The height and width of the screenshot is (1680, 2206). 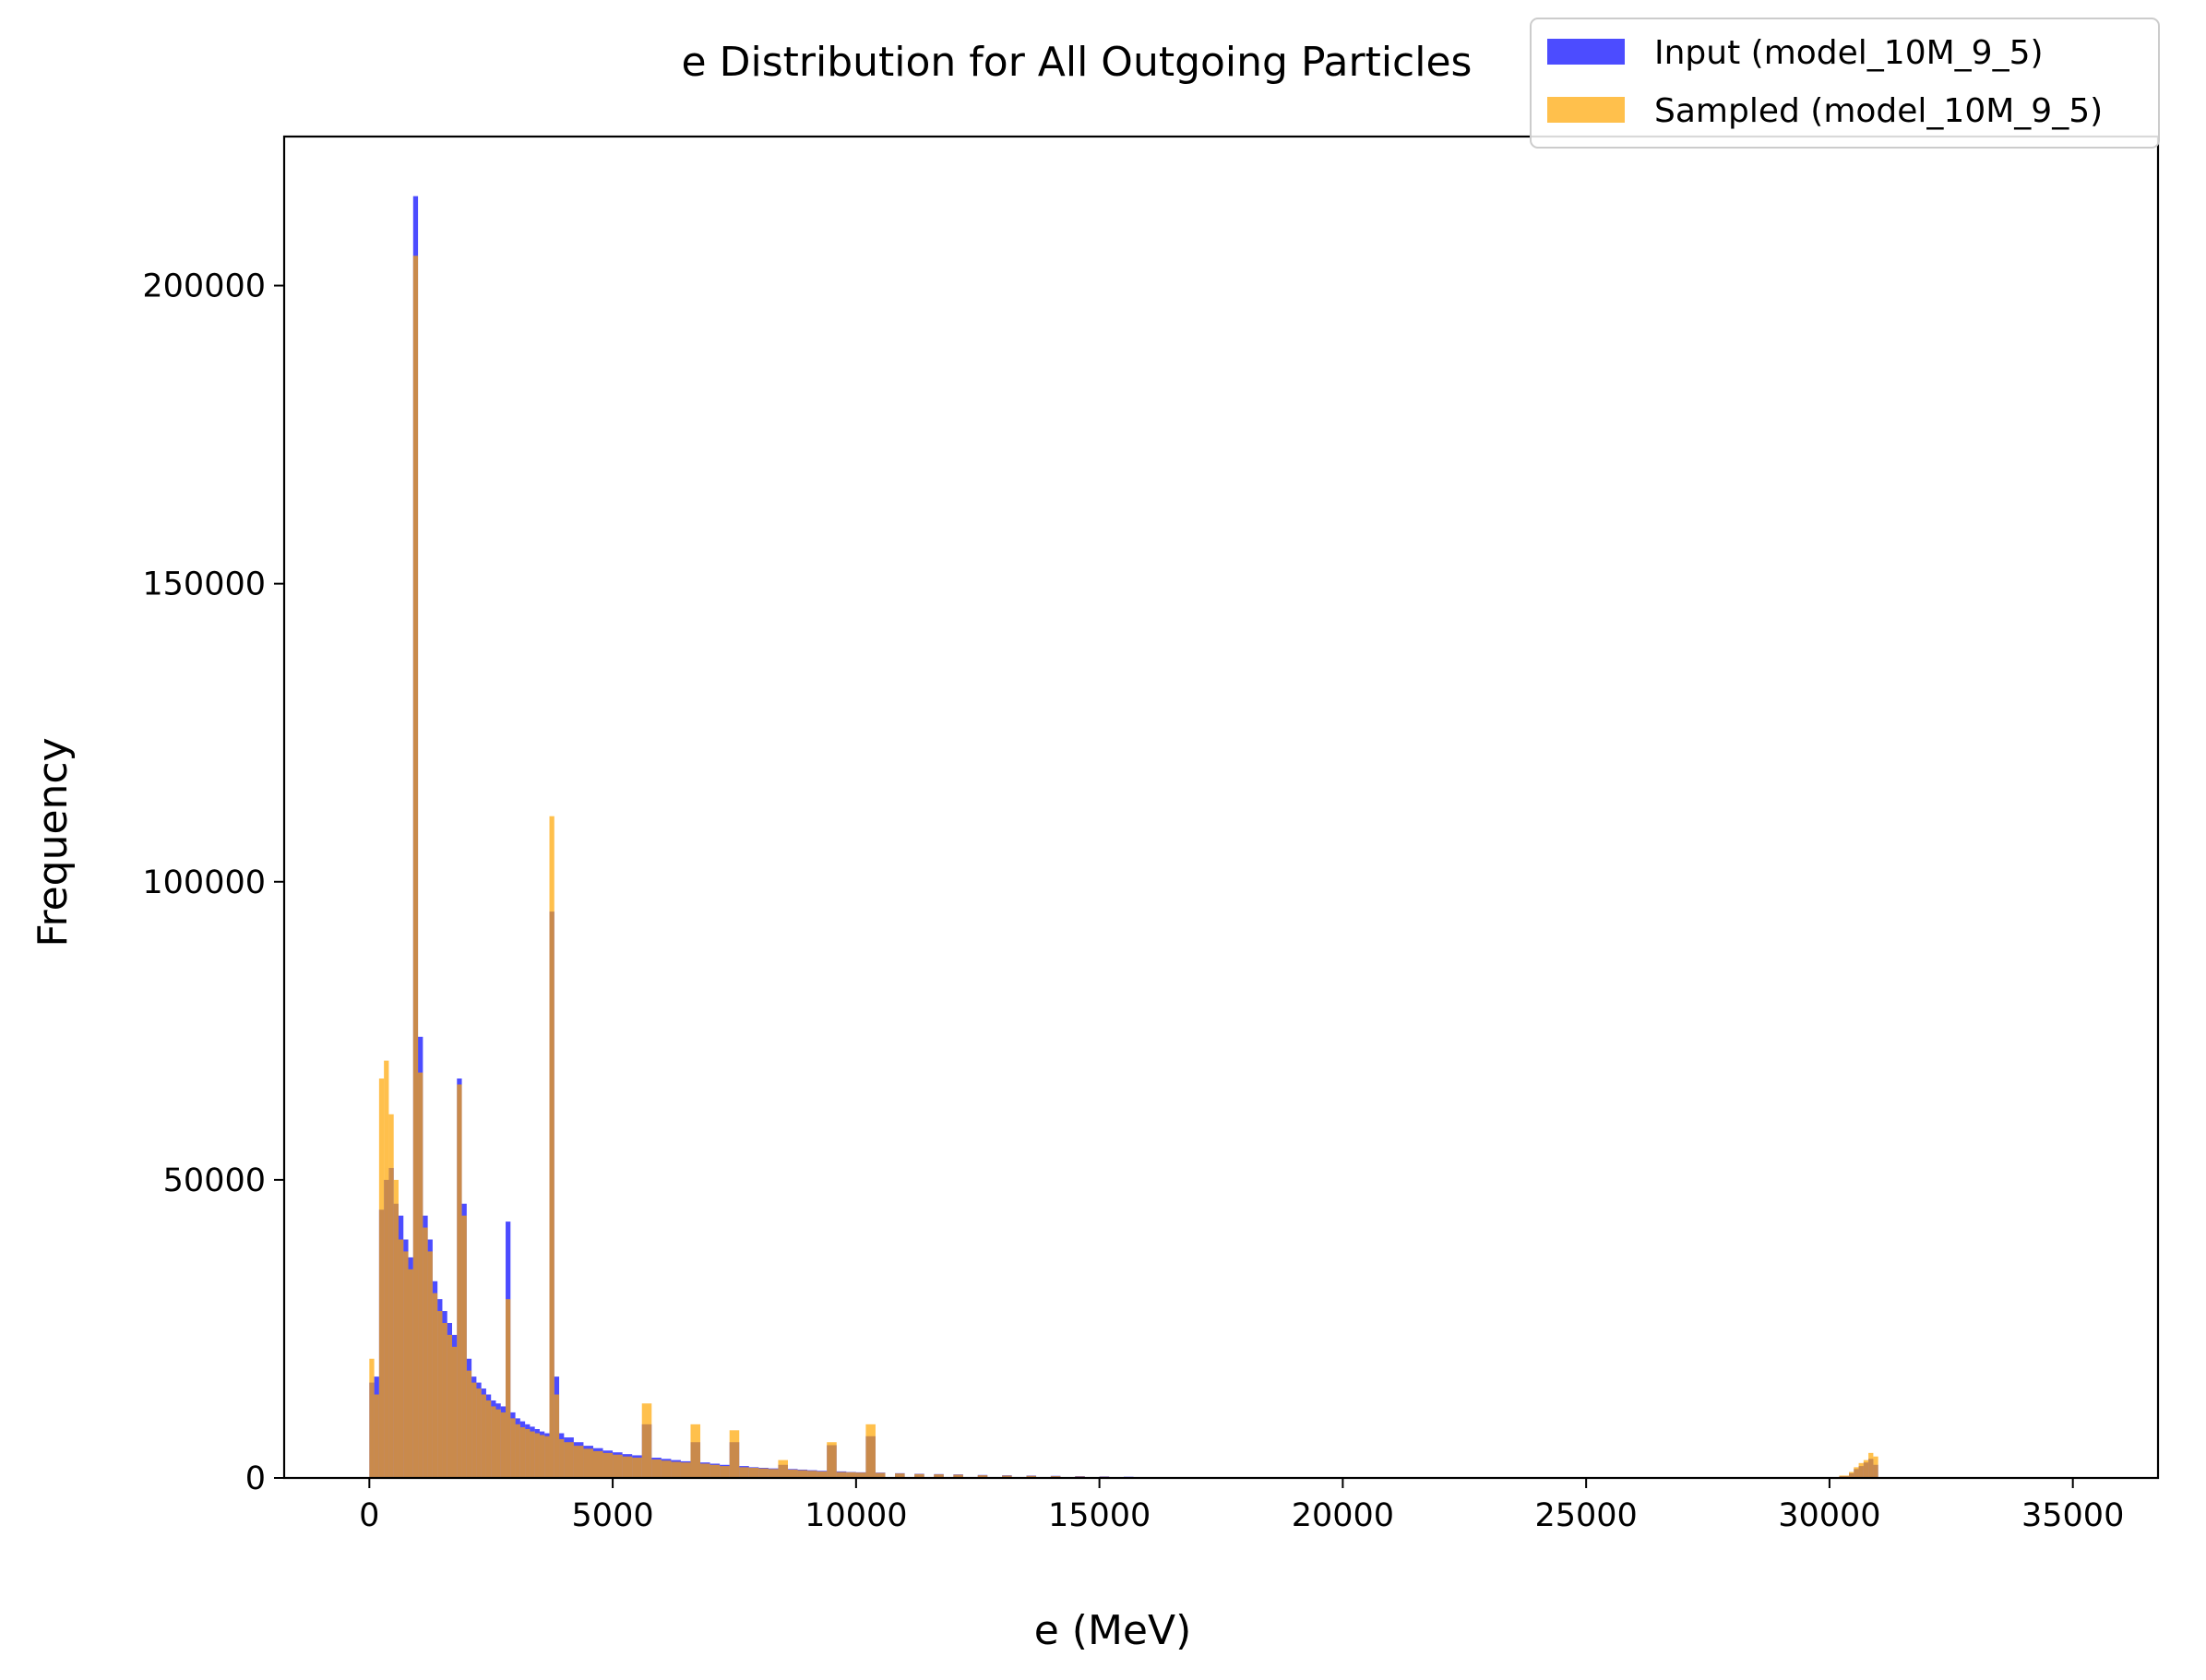 What do you see at coordinates (1586, 110) in the screenshot?
I see `legend-swatch-sampled` at bounding box center [1586, 110].